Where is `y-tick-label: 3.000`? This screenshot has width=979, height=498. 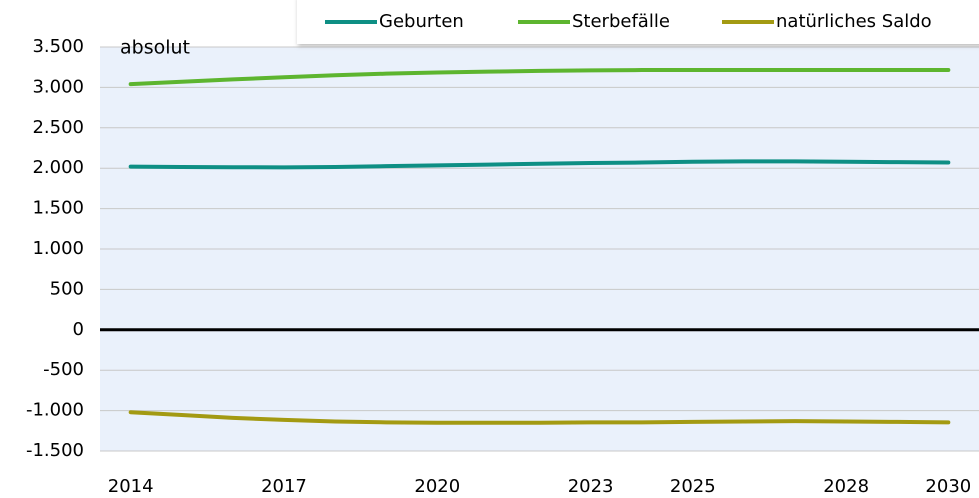
y-tick-label: 3.000 is located at coordinates (58, 86).